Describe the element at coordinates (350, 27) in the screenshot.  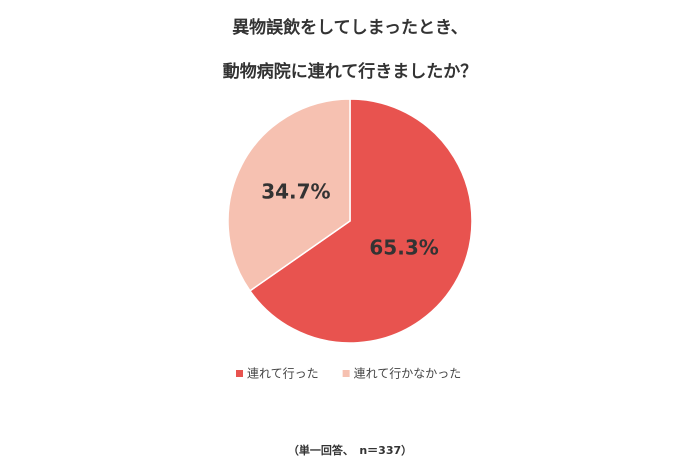
I see `chart-title: 異物誤飲をしてしまったとき、` at that location.